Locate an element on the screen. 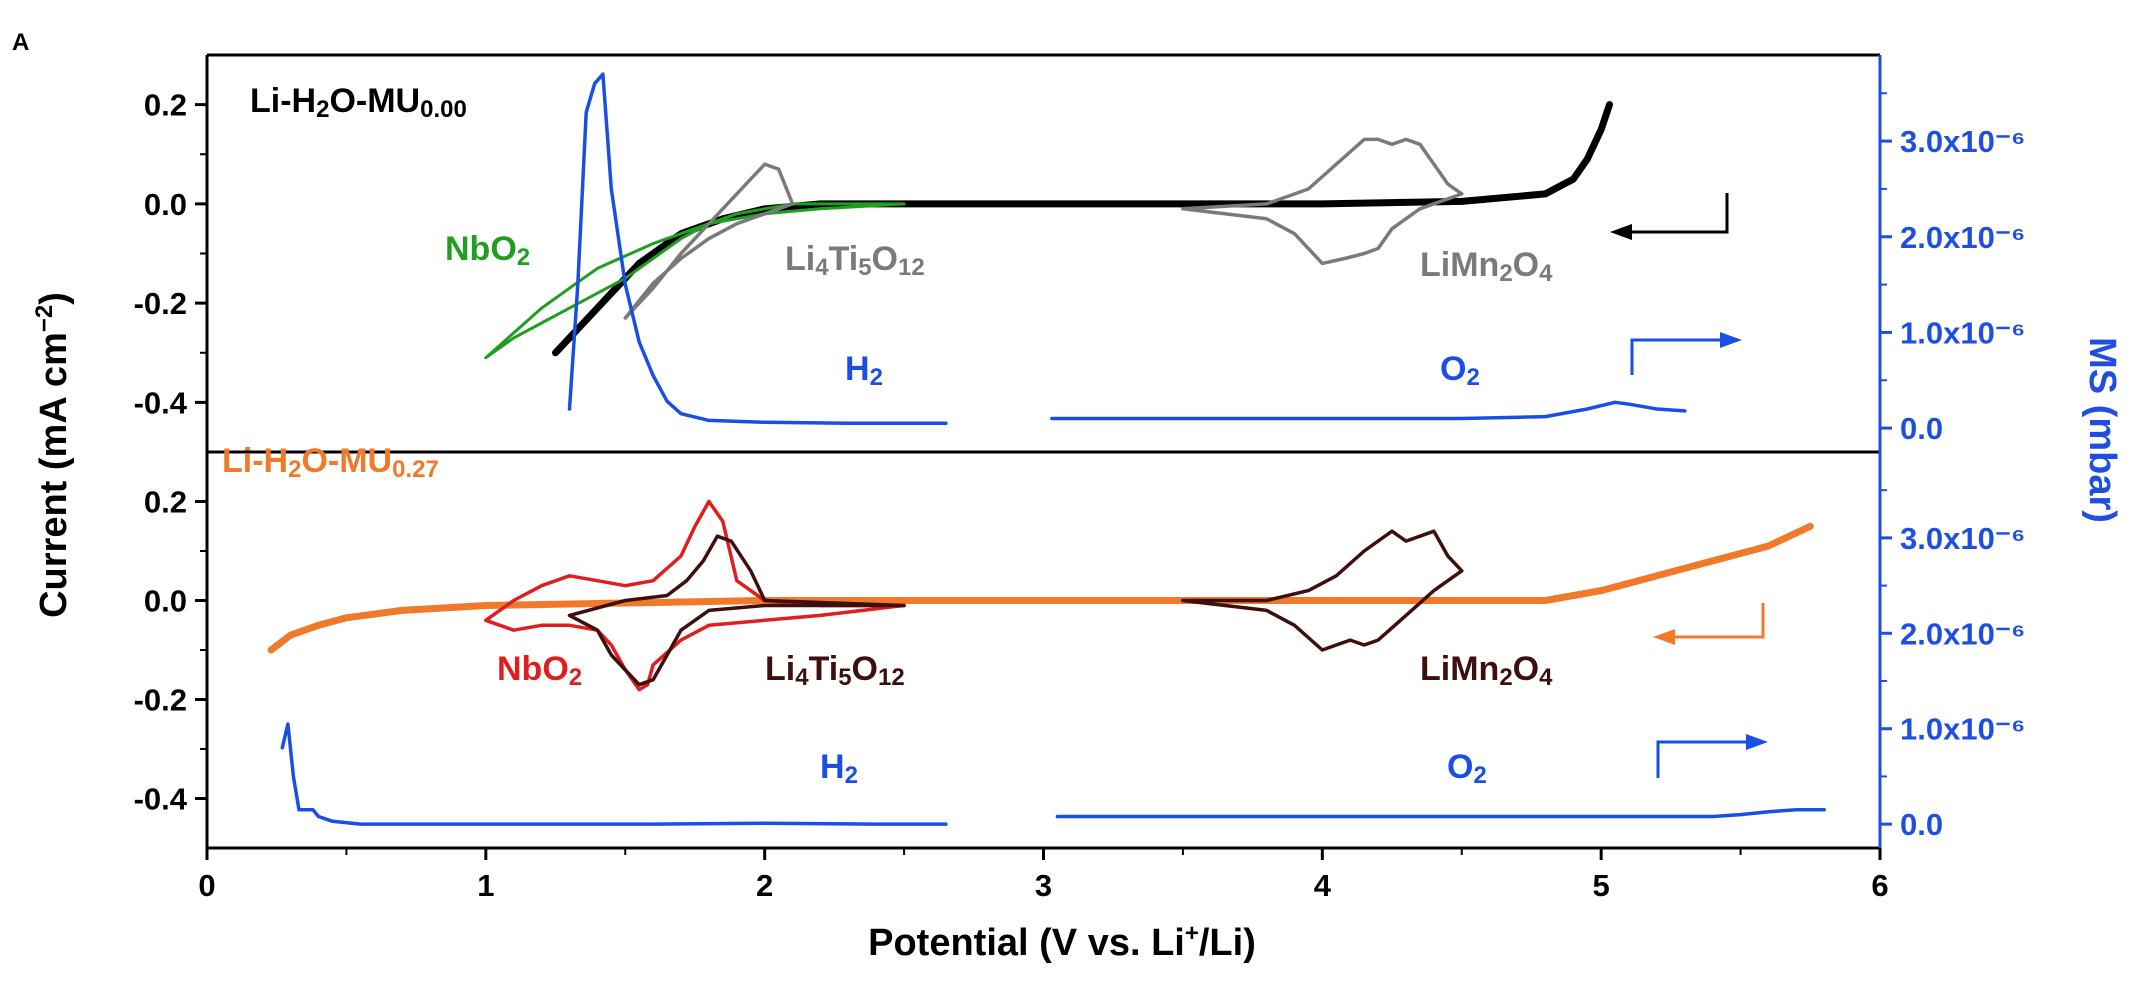 The height and width of the screenshot is (1003, 2143). top-label-h2: H2 is located at coordinates (864, 370).